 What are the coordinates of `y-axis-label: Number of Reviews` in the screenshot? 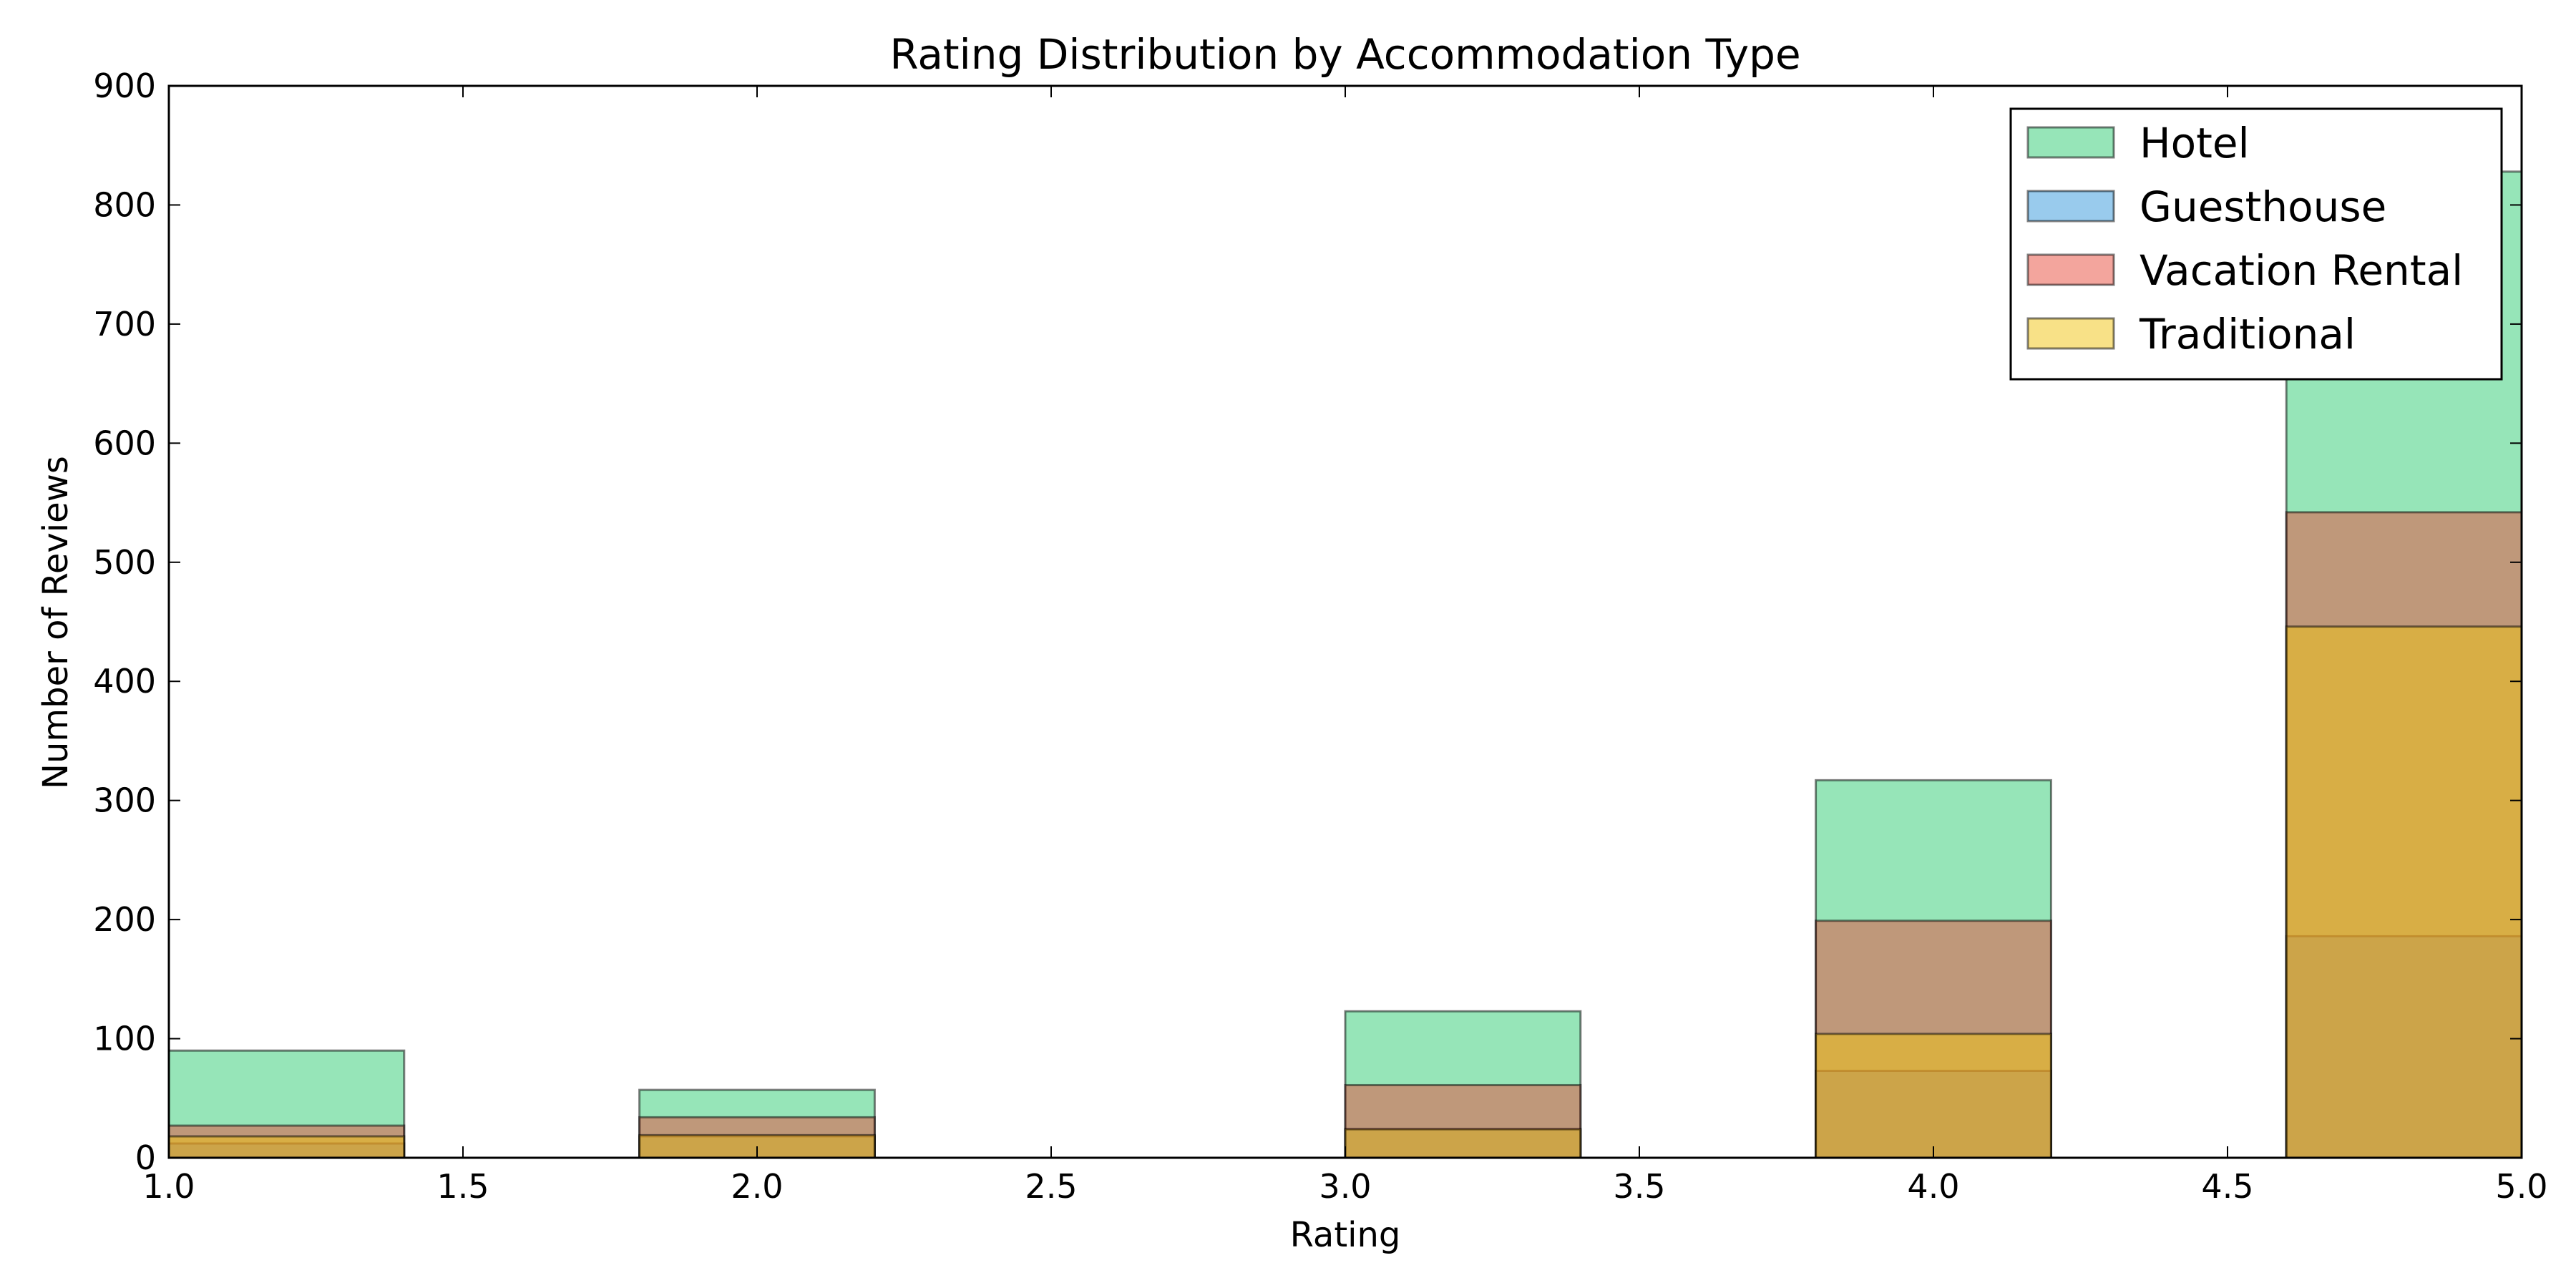 It's located at (56, 622).